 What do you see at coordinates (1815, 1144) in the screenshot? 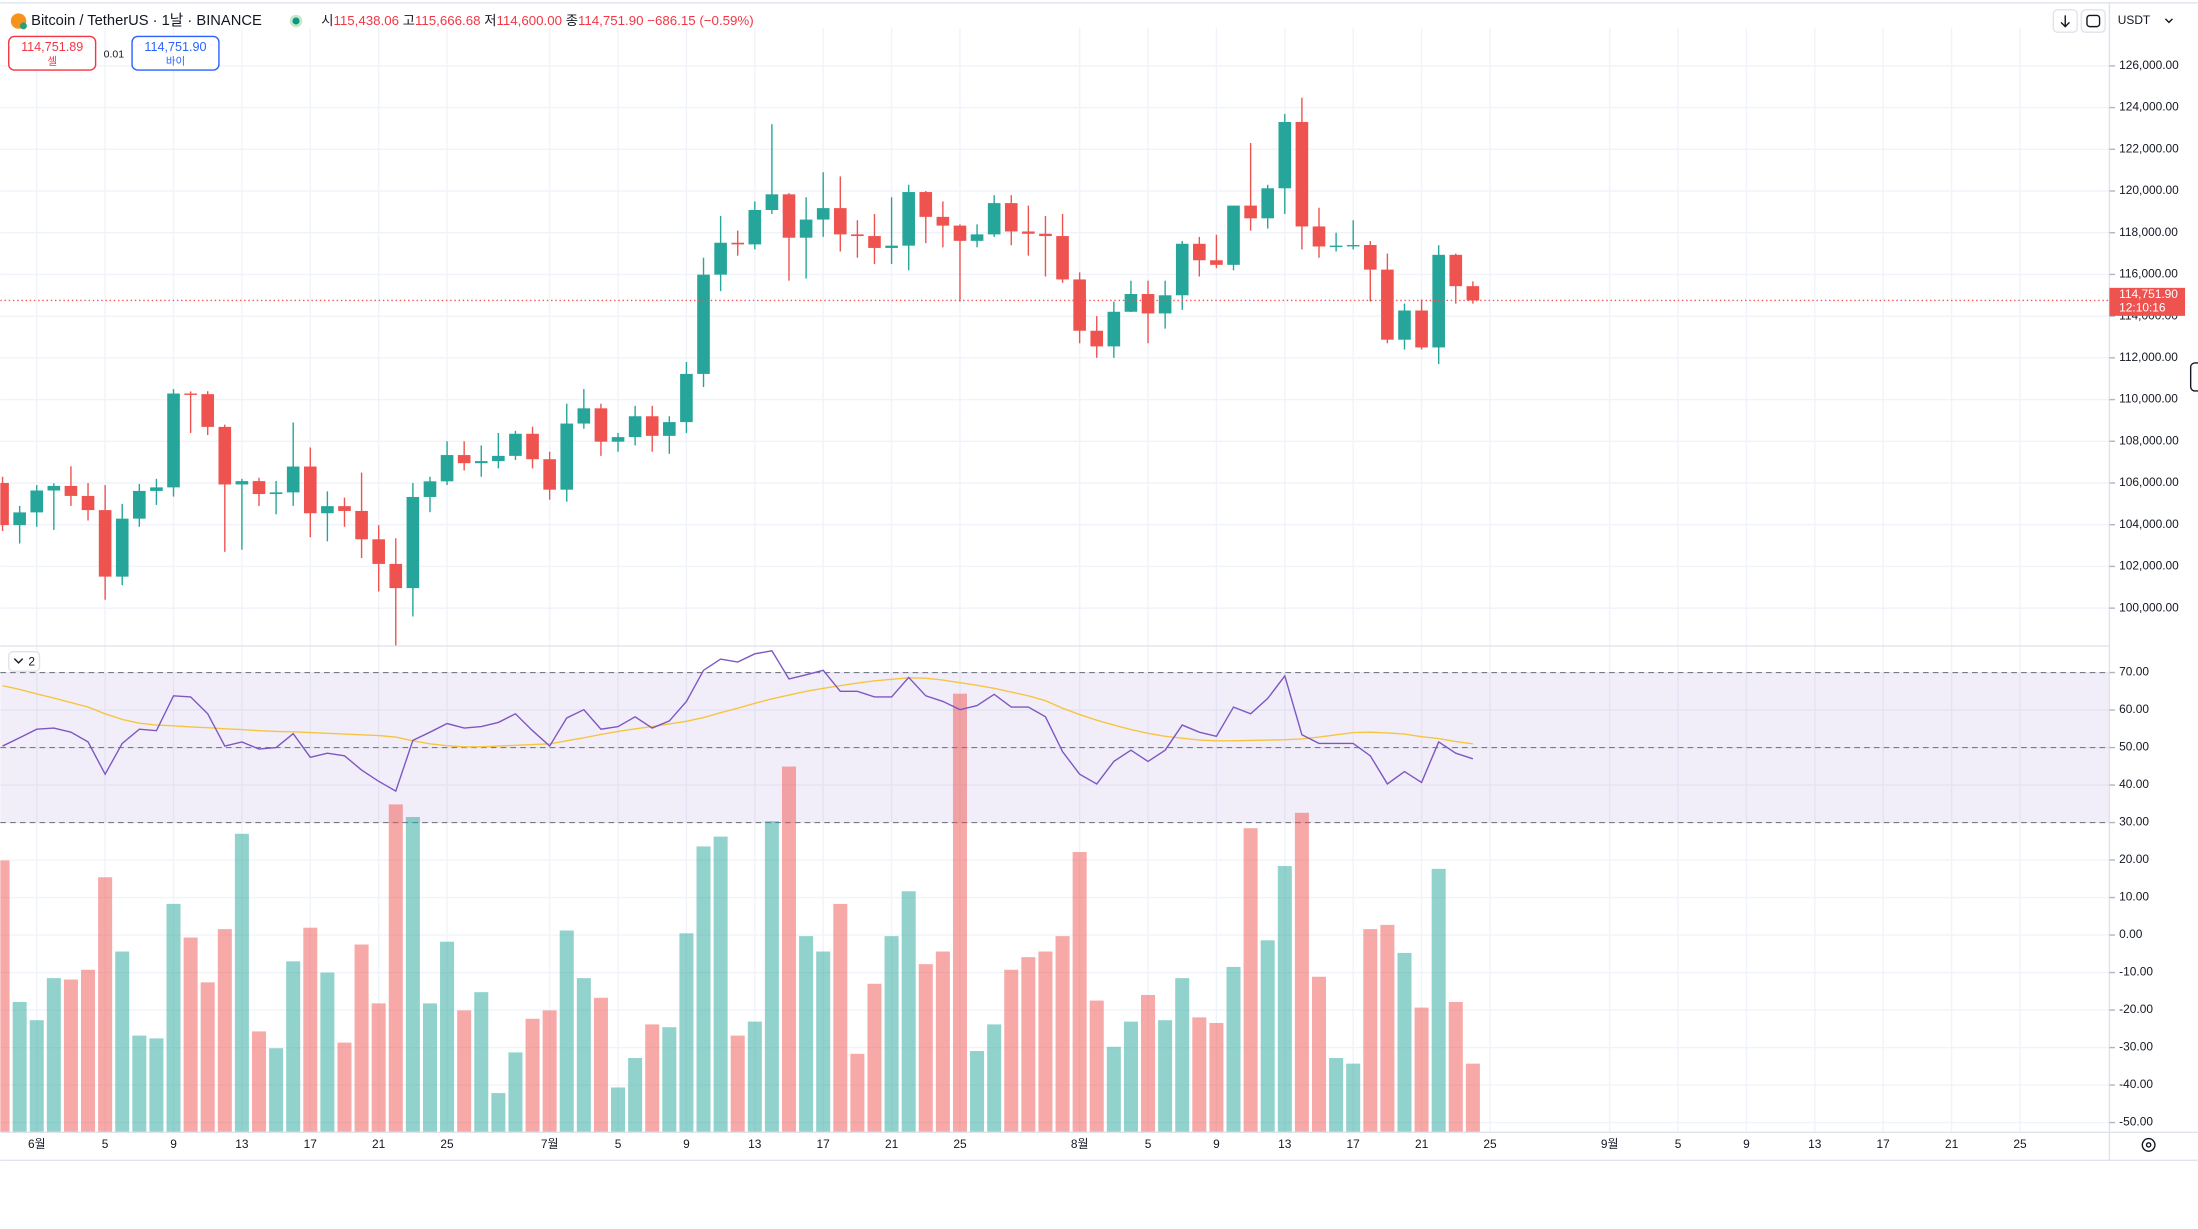
I see `x-tick-label: 13` at bounding box center [1815, 1144].